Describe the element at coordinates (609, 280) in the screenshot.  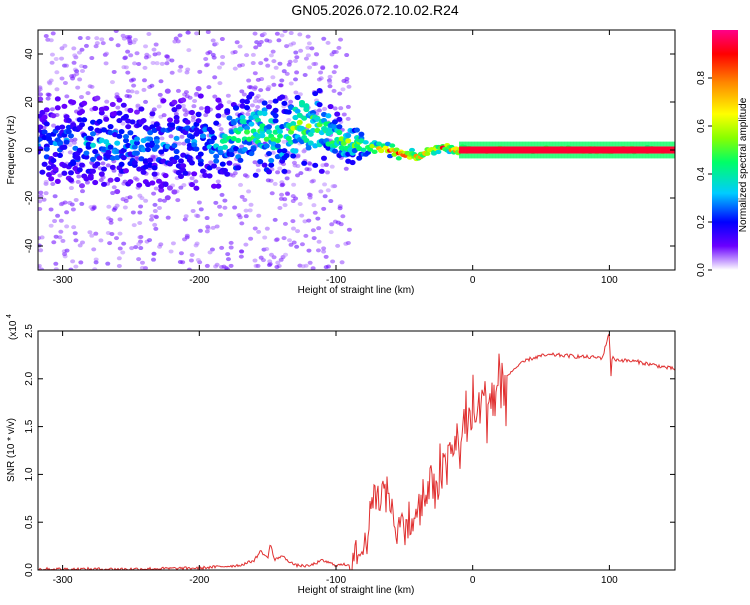
I see `x-tick-label: 100` at that location.